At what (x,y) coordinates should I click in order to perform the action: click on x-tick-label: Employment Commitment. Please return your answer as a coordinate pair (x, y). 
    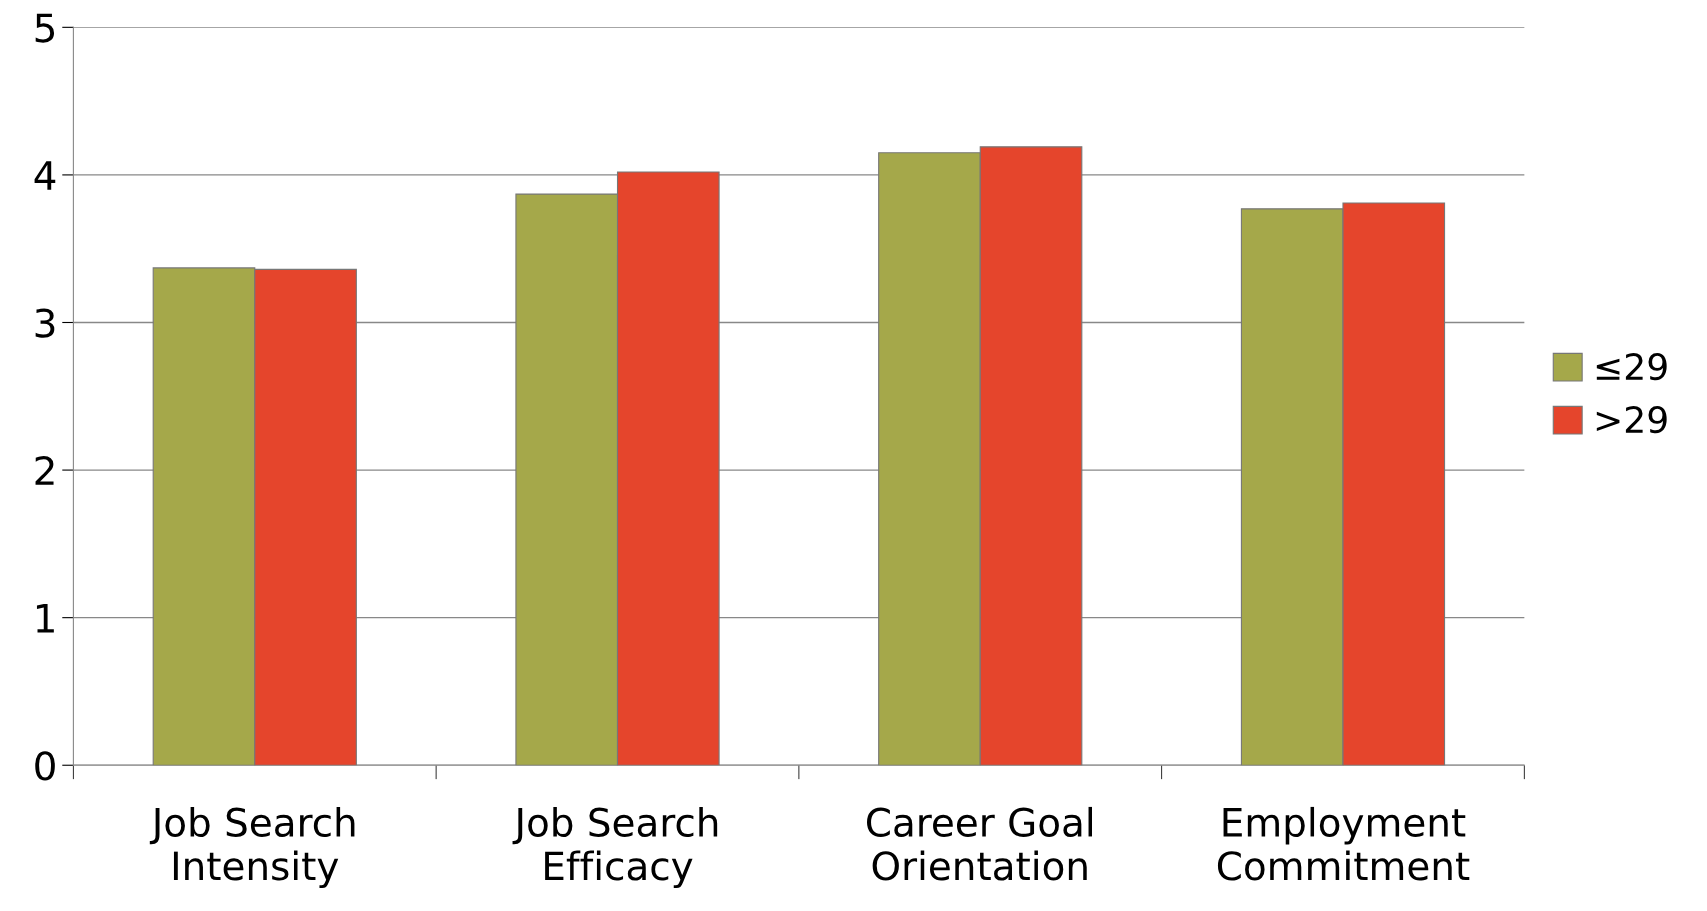
    Looking at the image, I should click on (1343, 843).